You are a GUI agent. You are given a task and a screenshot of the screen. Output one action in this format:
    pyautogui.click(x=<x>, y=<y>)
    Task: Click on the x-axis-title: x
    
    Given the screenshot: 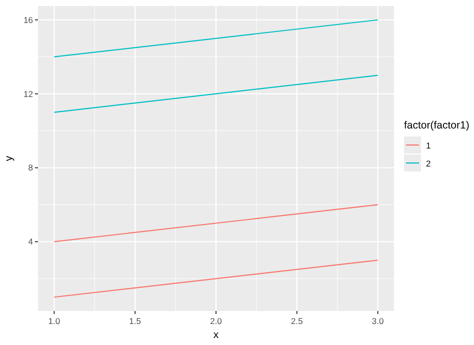 What is the action you would take?
    pyautogui.click(x=216, y=335)
    